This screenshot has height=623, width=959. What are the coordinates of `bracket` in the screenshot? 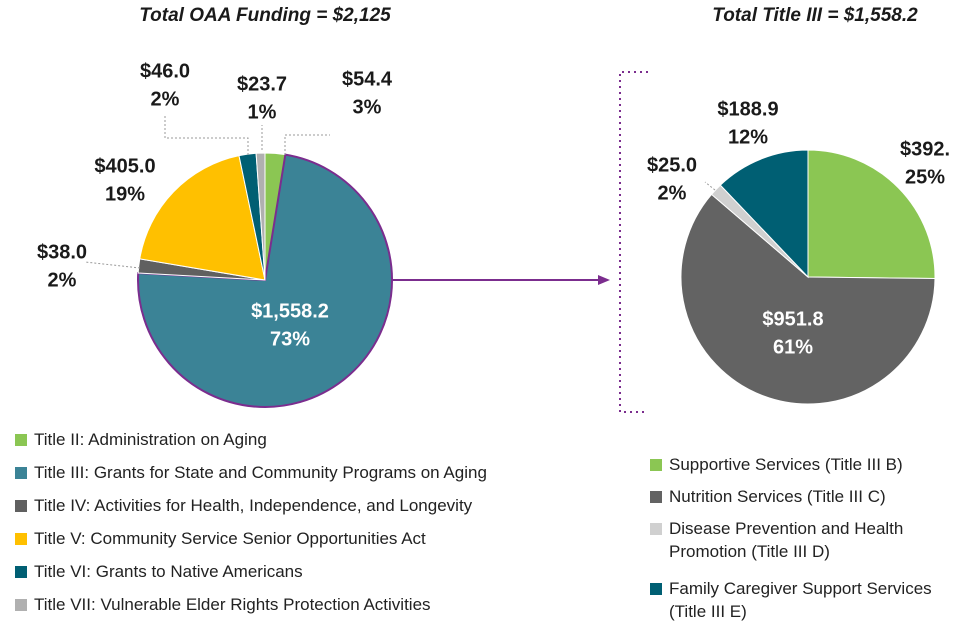 It's located at (633, 242).